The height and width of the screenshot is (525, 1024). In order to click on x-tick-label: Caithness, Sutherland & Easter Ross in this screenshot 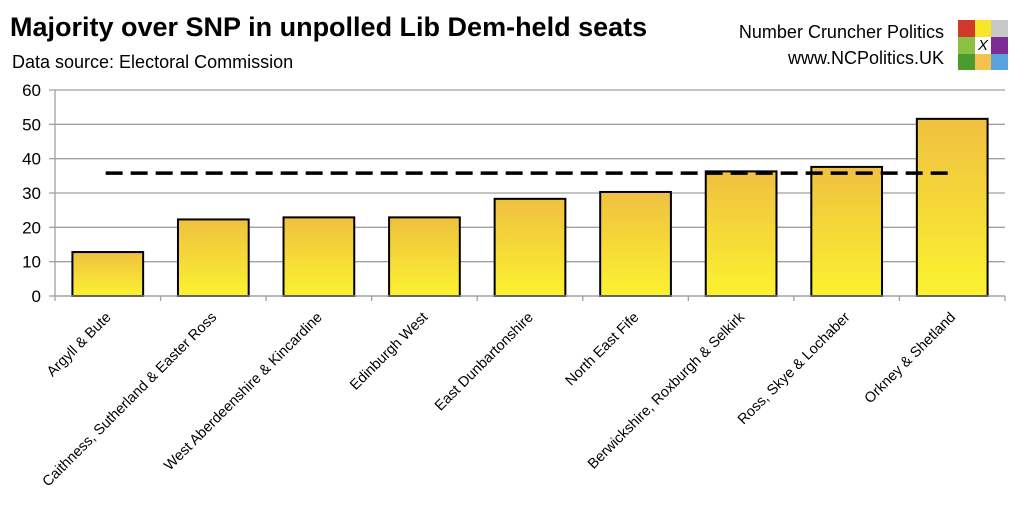, I will do `click(130, 400)`.